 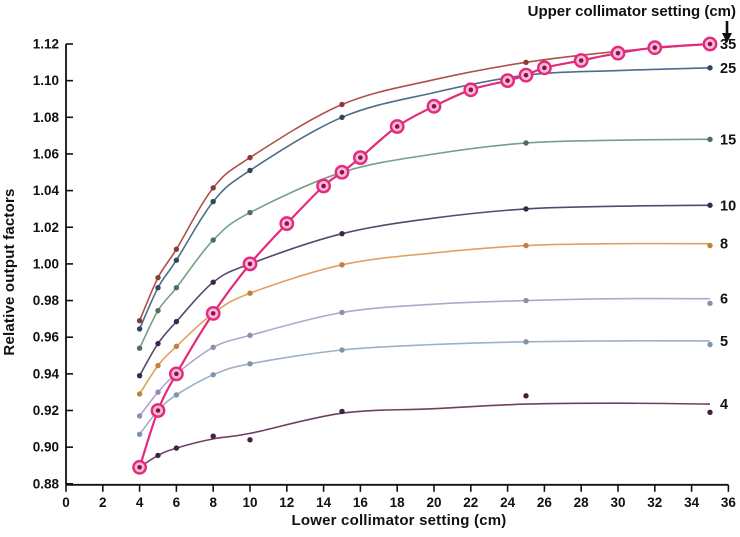 I want to click on y-tick-label: 0.96, so click(x=46, y=337).